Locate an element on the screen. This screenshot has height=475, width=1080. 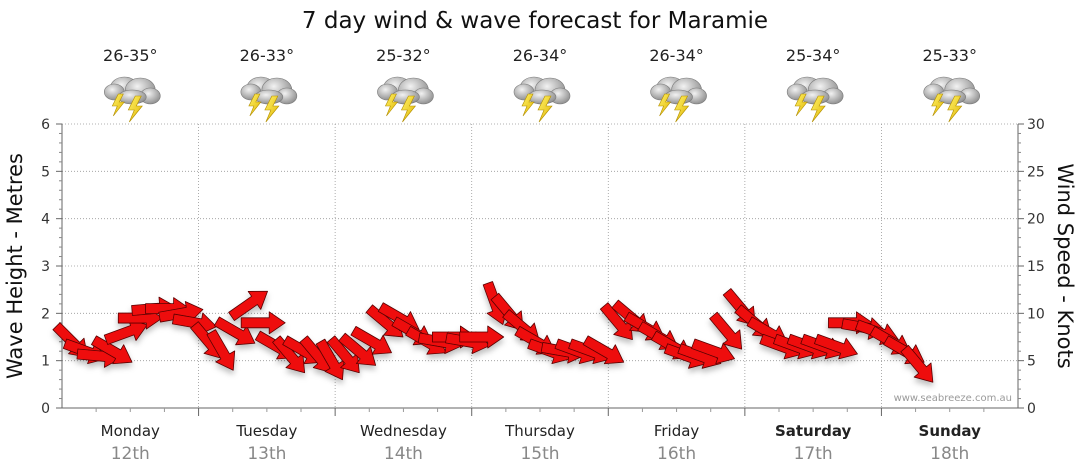
left-tick-label: 0 is located at coordinates (45, 409).